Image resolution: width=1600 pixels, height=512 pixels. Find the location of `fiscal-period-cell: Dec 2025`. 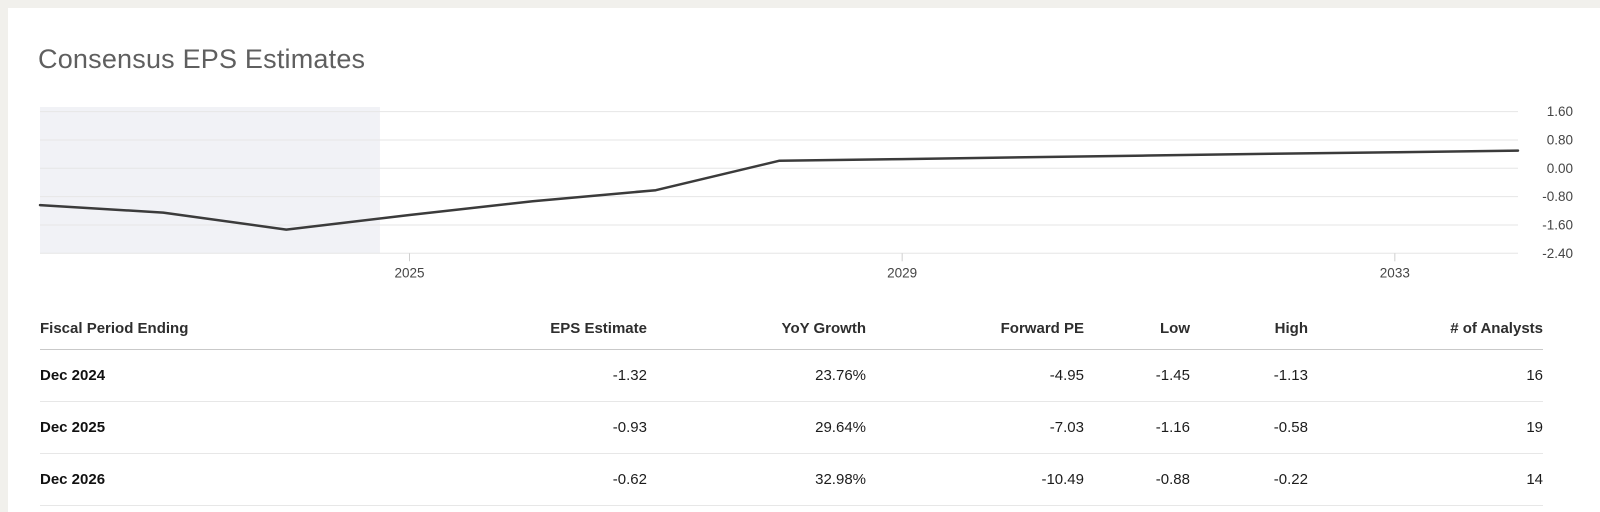

fiscal-period-cell: Dec 2025 is located at coordinates (235, 427).